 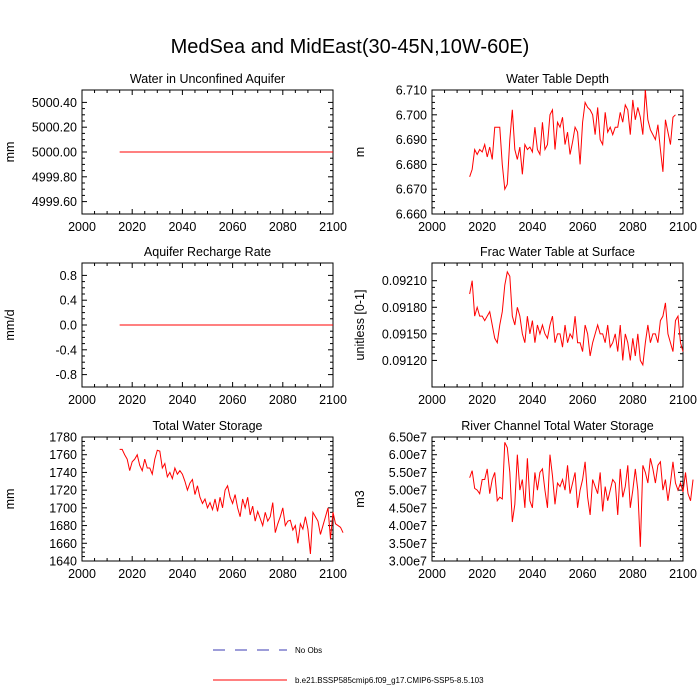 I want to click on y-tick-label: 6.700, so click(x=411, y=115).